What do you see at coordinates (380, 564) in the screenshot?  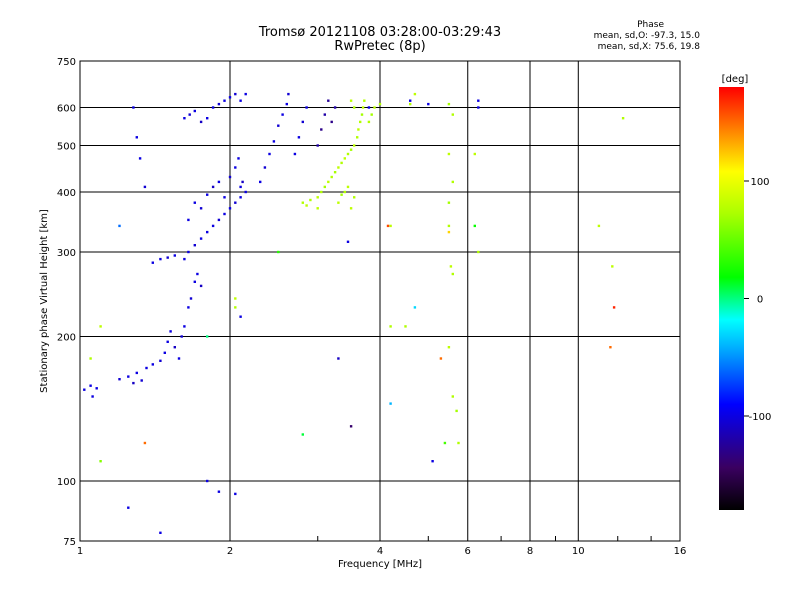 I see `x-axis-label: Frequency [MHz]` at bounding box center [380, 564].